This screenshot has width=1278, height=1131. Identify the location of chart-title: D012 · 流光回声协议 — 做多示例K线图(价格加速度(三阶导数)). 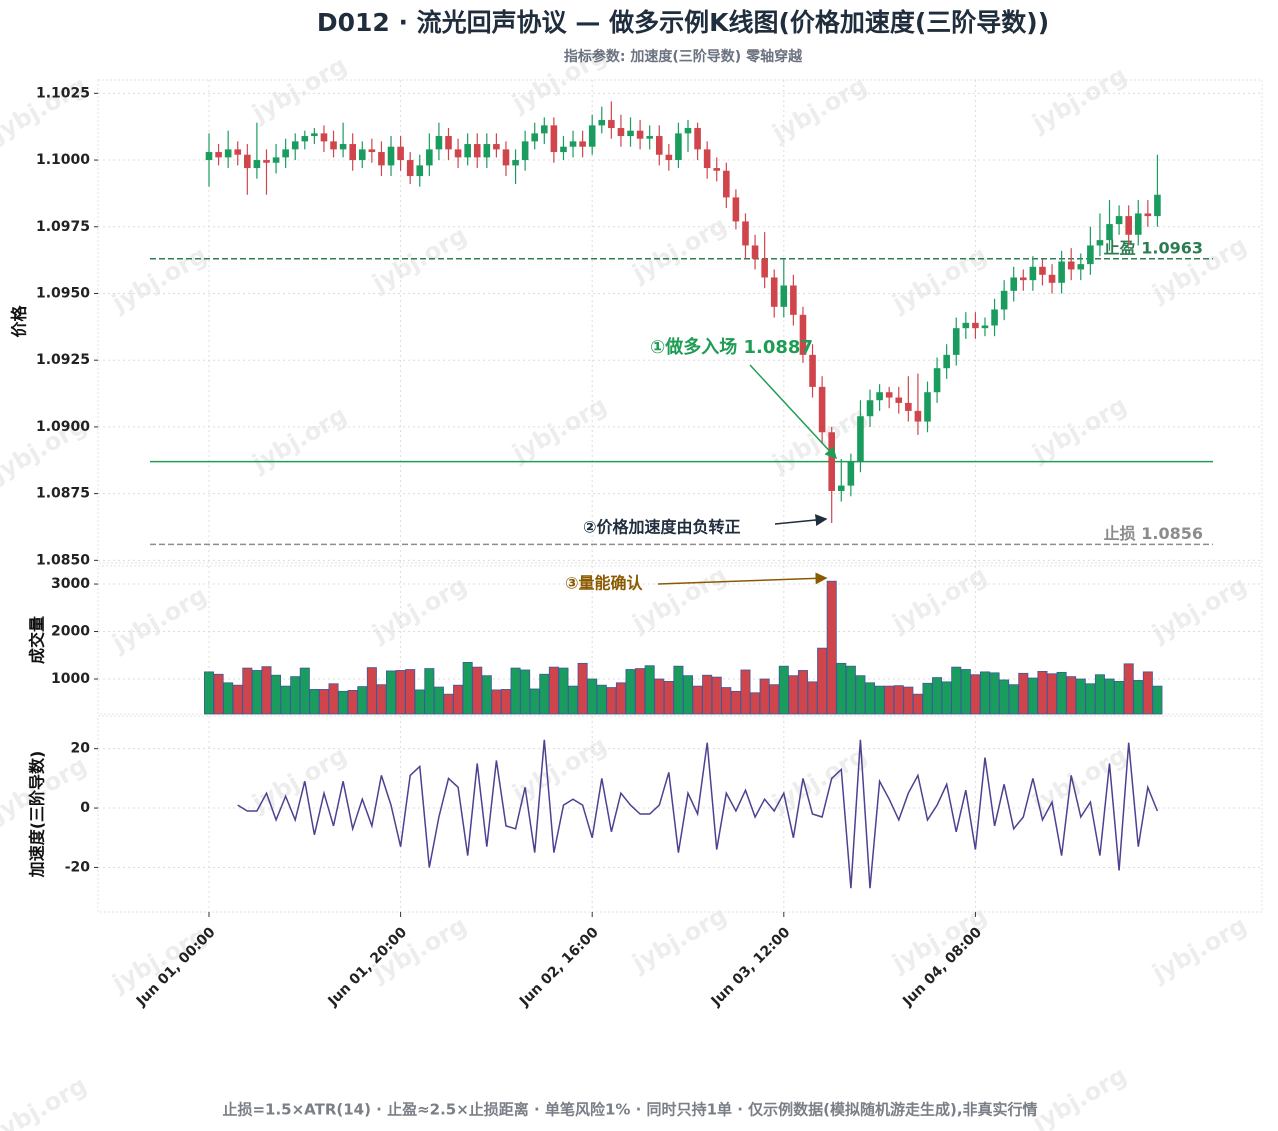
(683, 22).